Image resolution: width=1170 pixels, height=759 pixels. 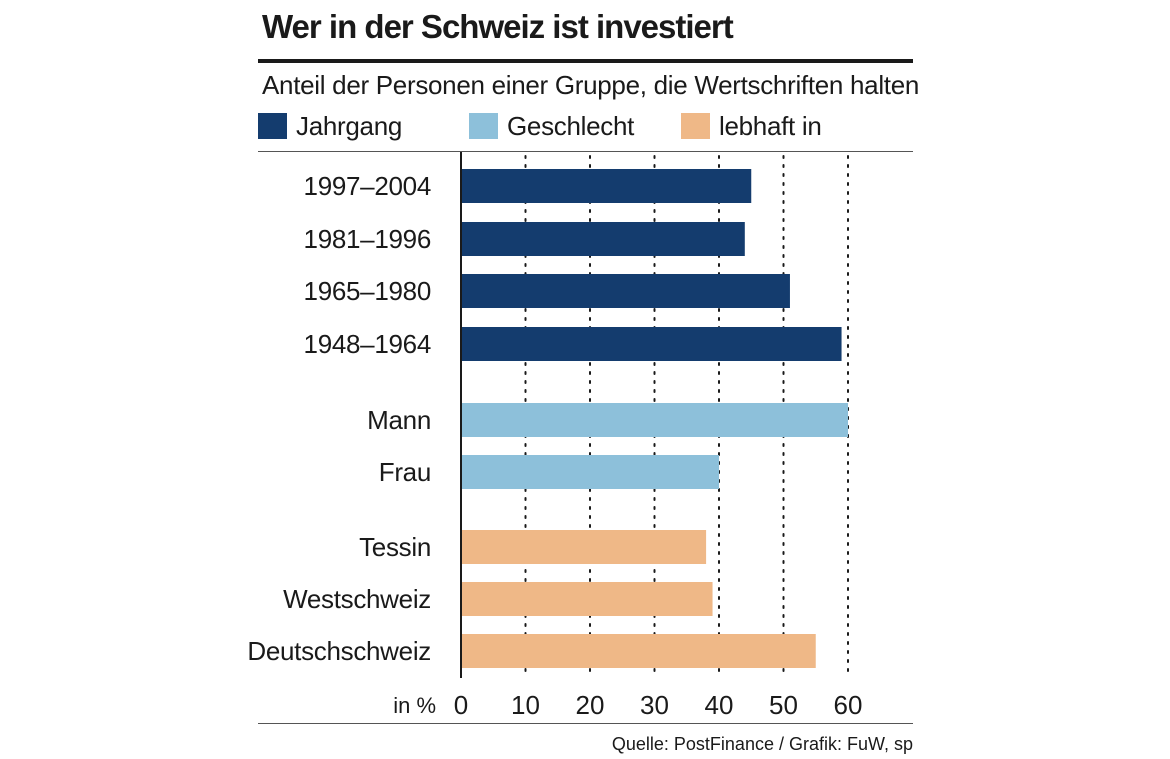 What do you see at coordinates (590, 472) in the screenshot?
I see `bar-frau` at bounding box center [590, 472].